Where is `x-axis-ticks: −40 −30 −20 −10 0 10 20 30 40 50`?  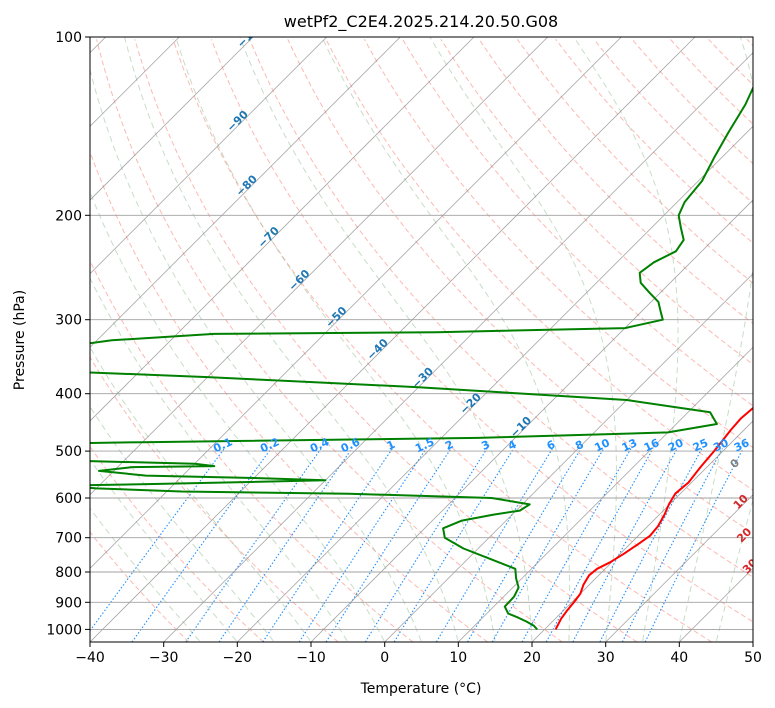 x-axis-ticks: −40 −30 −20 −10 0 10 20 30 40 50 is located at coordinates (418, 654).